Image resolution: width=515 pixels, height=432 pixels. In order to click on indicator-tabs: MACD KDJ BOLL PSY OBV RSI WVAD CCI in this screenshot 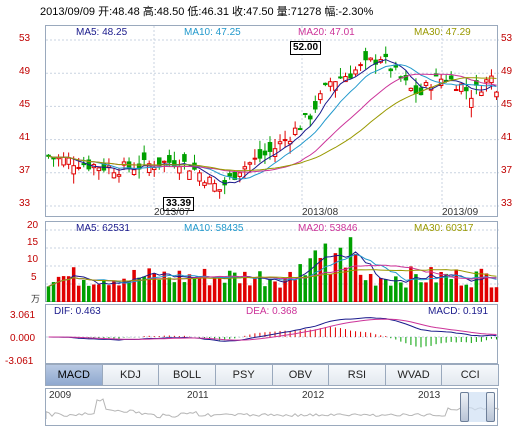, I will do `click(272, 375)`.